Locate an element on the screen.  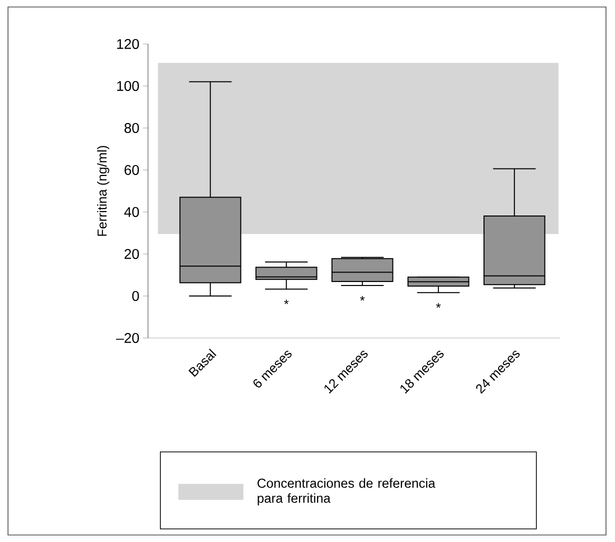
y-tick-label: 100 is located at coordinates (128, 86).